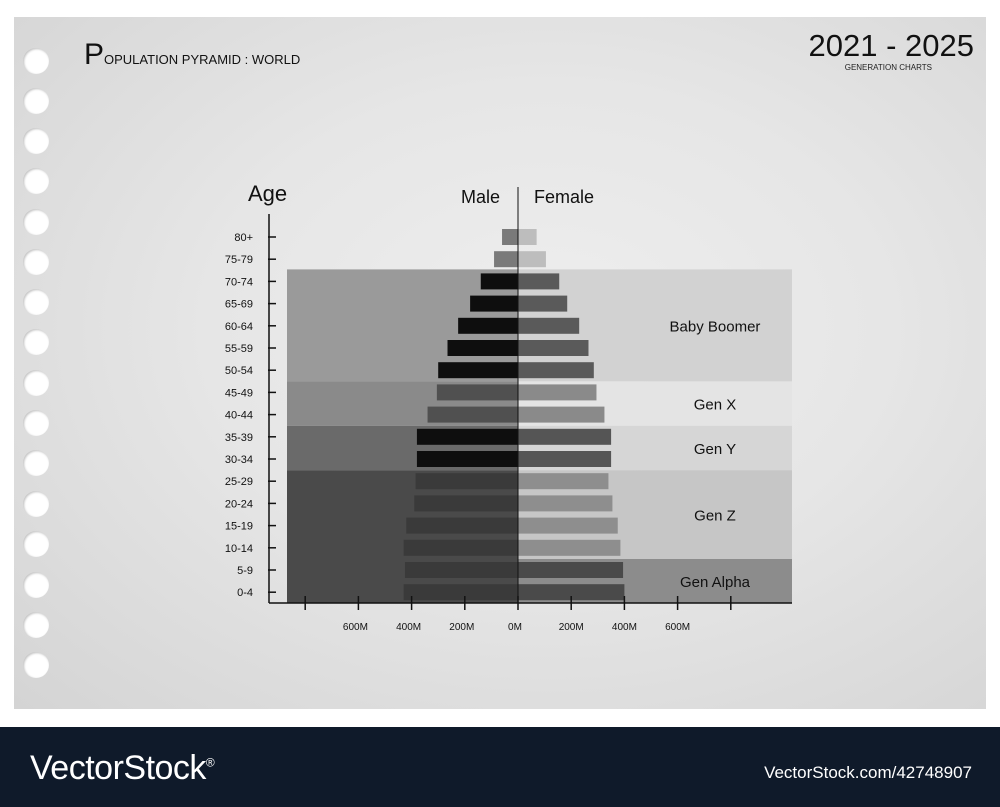  What do you see at coordinates (210, 762) in the screenshot?
I see `brand-mark: ®` at bounding box center [210, 762].